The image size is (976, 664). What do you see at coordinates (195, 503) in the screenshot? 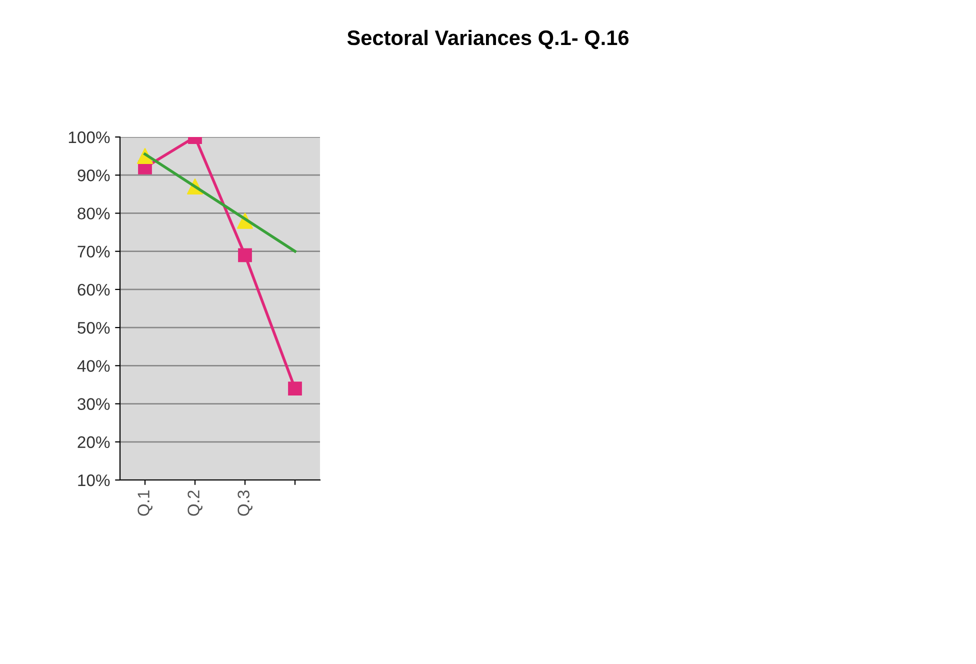
I see `x-tick-label: Q.2` at bounding box center [195, 503].